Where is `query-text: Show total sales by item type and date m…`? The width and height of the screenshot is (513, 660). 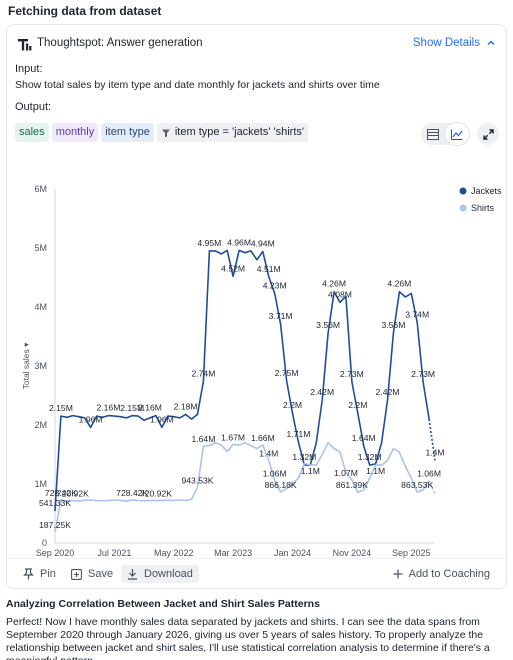
query-text: Show total sales by item type and date m… is located at coordinates (197, 85).